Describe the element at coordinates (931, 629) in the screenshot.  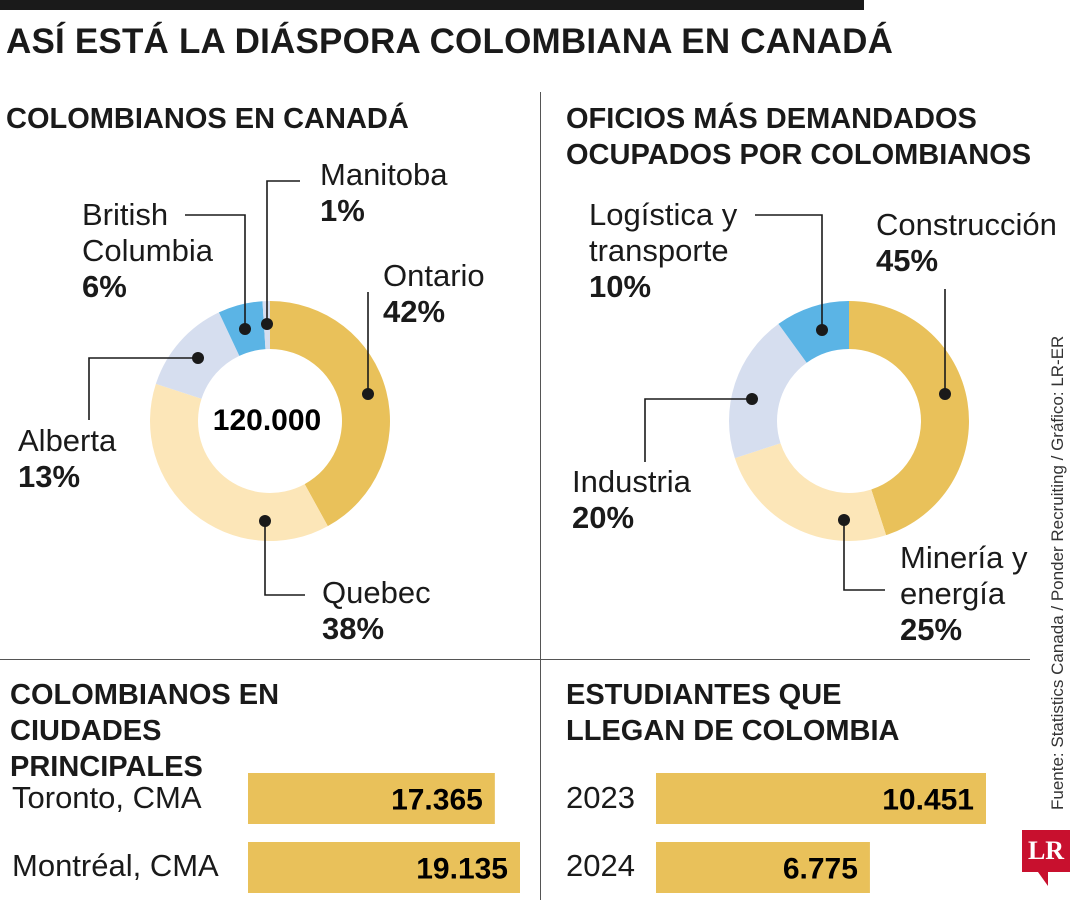
I see `label-mineria-pct: 25%` at that location.